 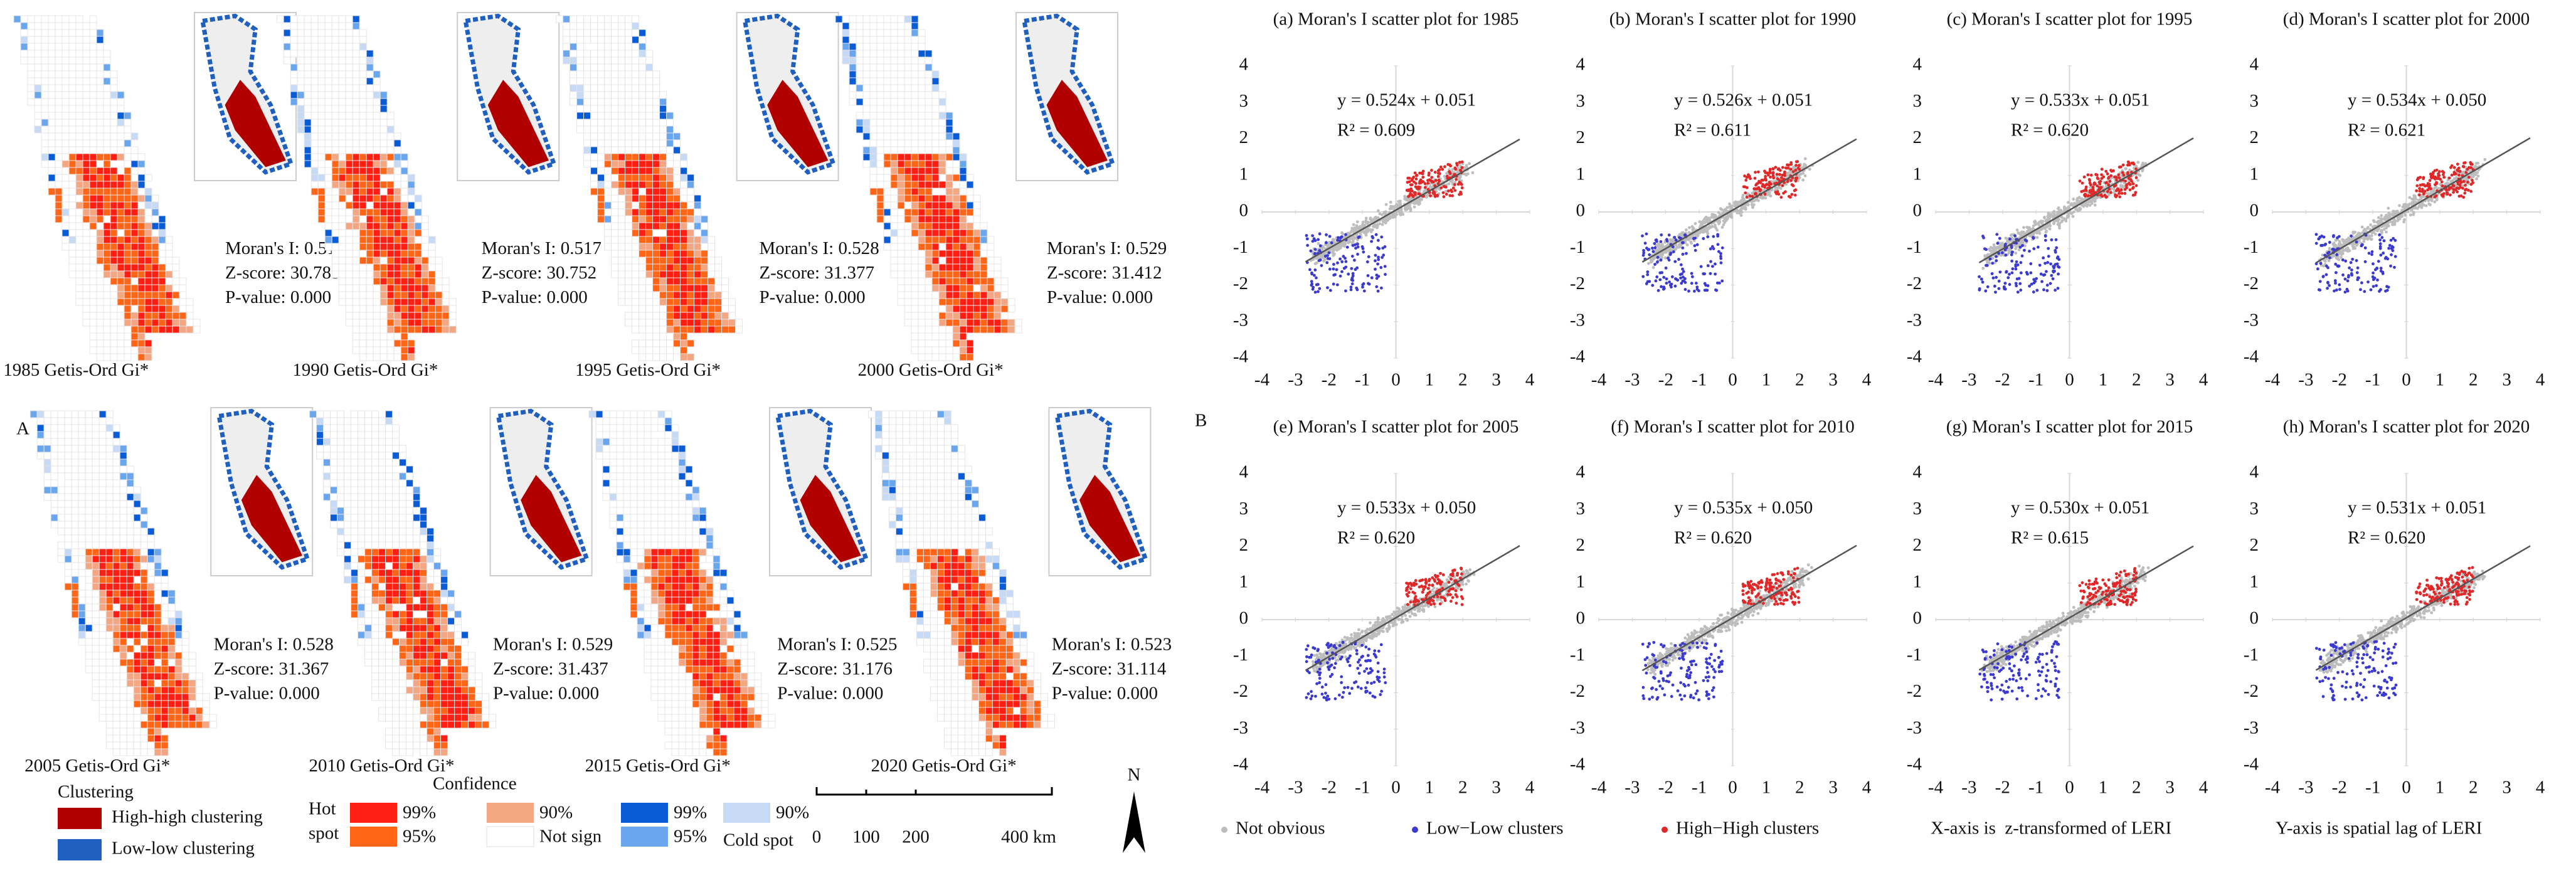 What do you see at coordinates (171, 581) in the screenshot?
I see `map` at bounding box center [171, 581].